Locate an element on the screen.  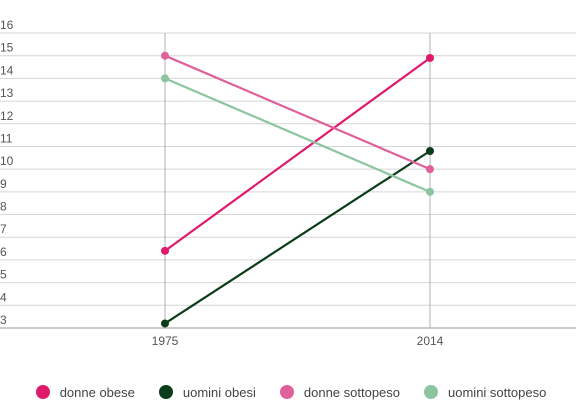
y-tick-label: 10 is located at coordinates (7, 161).